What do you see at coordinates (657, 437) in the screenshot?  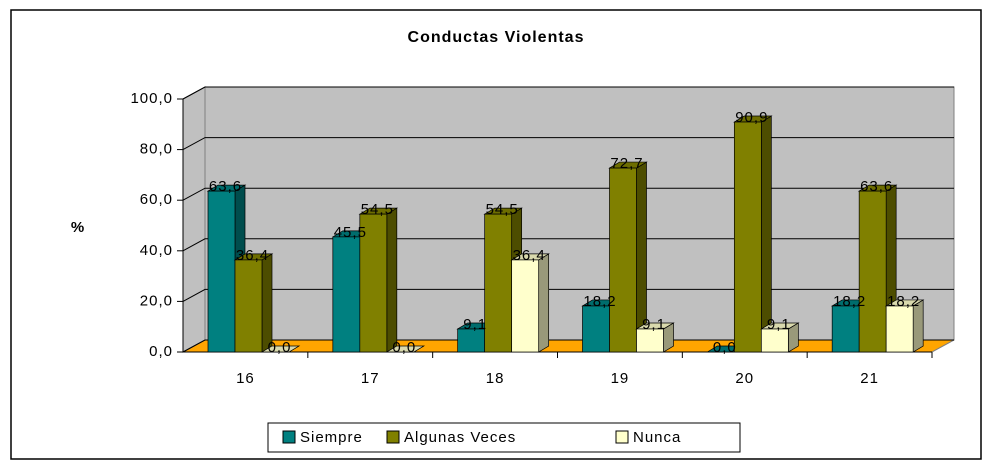 I see `legend-label: Nunca` at bounding box center [657, 437].